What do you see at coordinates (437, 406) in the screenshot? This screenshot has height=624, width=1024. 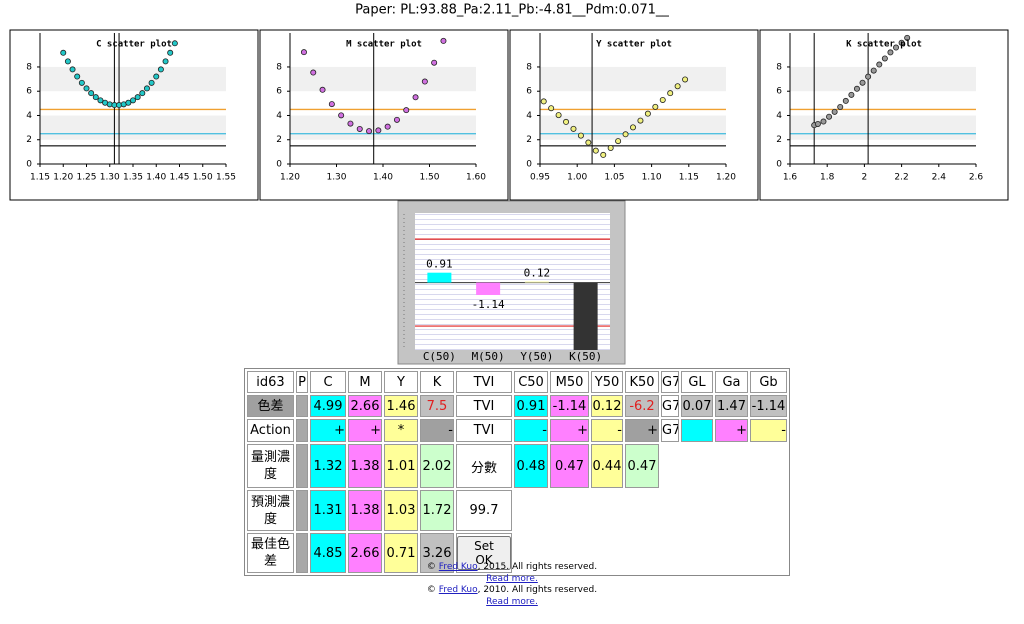 I see `cell: 7.5` at bounding box center [437, 406].